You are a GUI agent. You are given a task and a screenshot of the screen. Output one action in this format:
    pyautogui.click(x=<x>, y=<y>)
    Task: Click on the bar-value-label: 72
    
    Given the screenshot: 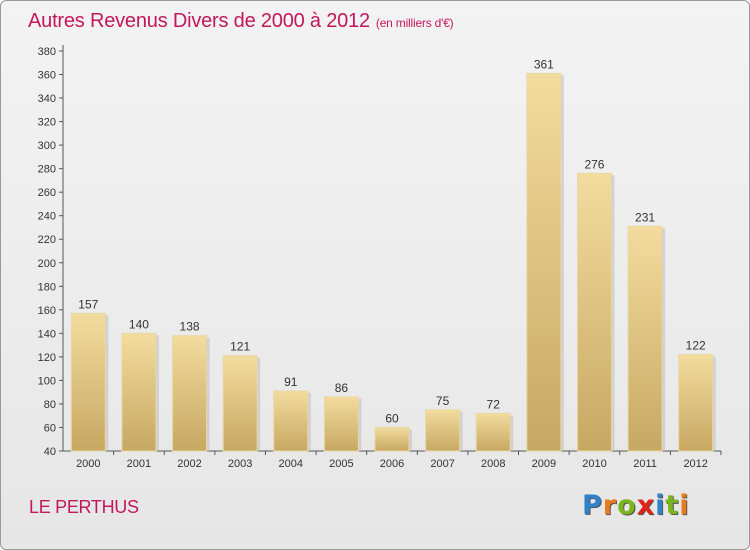 What is the action you would take?
    pyautogui.click(x=494, y=404)
    